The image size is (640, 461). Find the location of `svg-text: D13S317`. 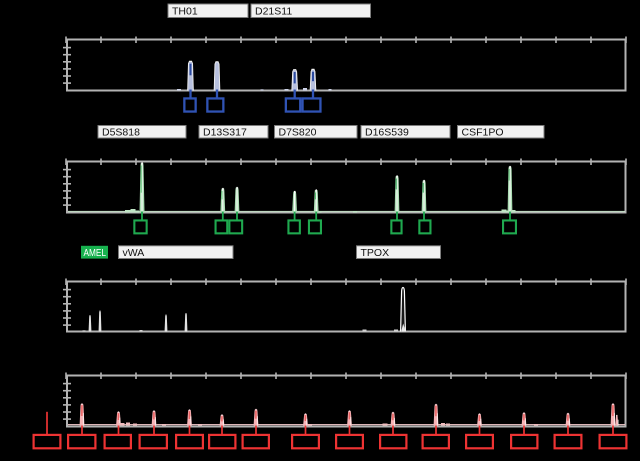

svg-text: D13S317 is located at coordinates (225, 132).